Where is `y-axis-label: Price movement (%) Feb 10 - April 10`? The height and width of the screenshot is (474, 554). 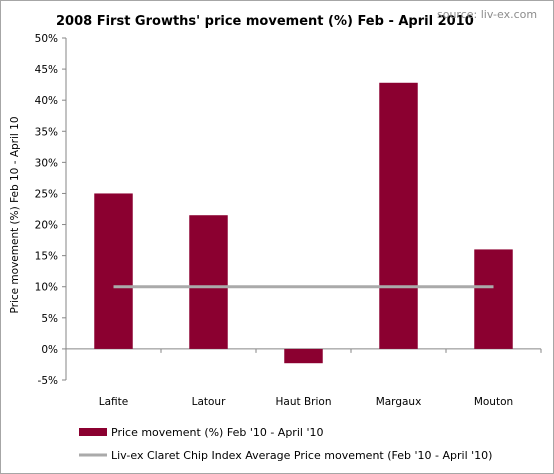 y-axis-label: Price movement (%) Feb 10 - April 10 is located at coordinates (15, 214).